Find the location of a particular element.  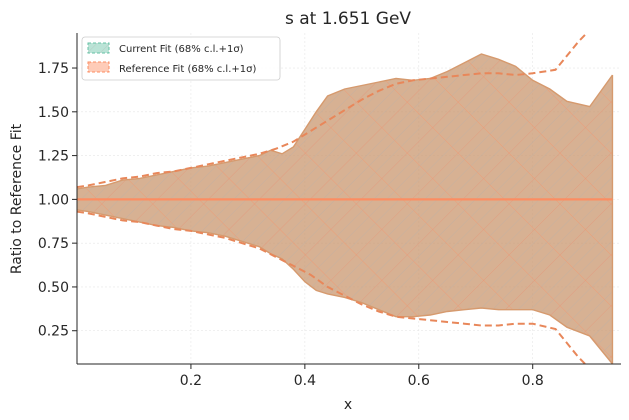

legend-label-current: Current Fit (68% c.l.+1σ) is located at coordinates (181, 49).